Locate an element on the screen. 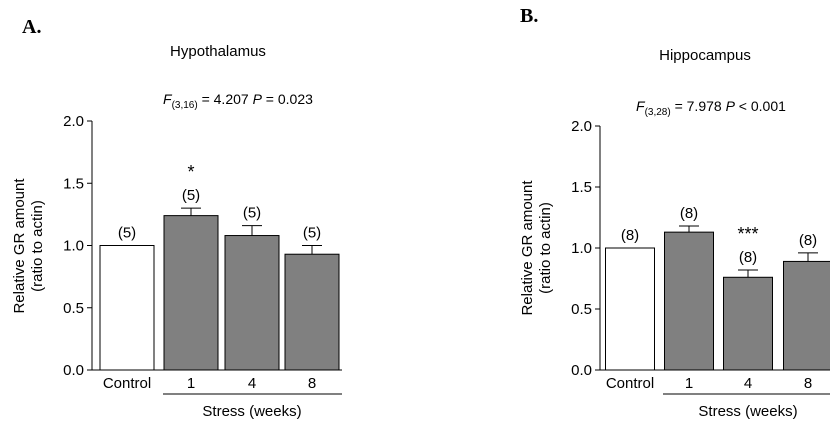 This screenshot has width=830, height=421. panel-label: B. is located at coordinates (529, 16).